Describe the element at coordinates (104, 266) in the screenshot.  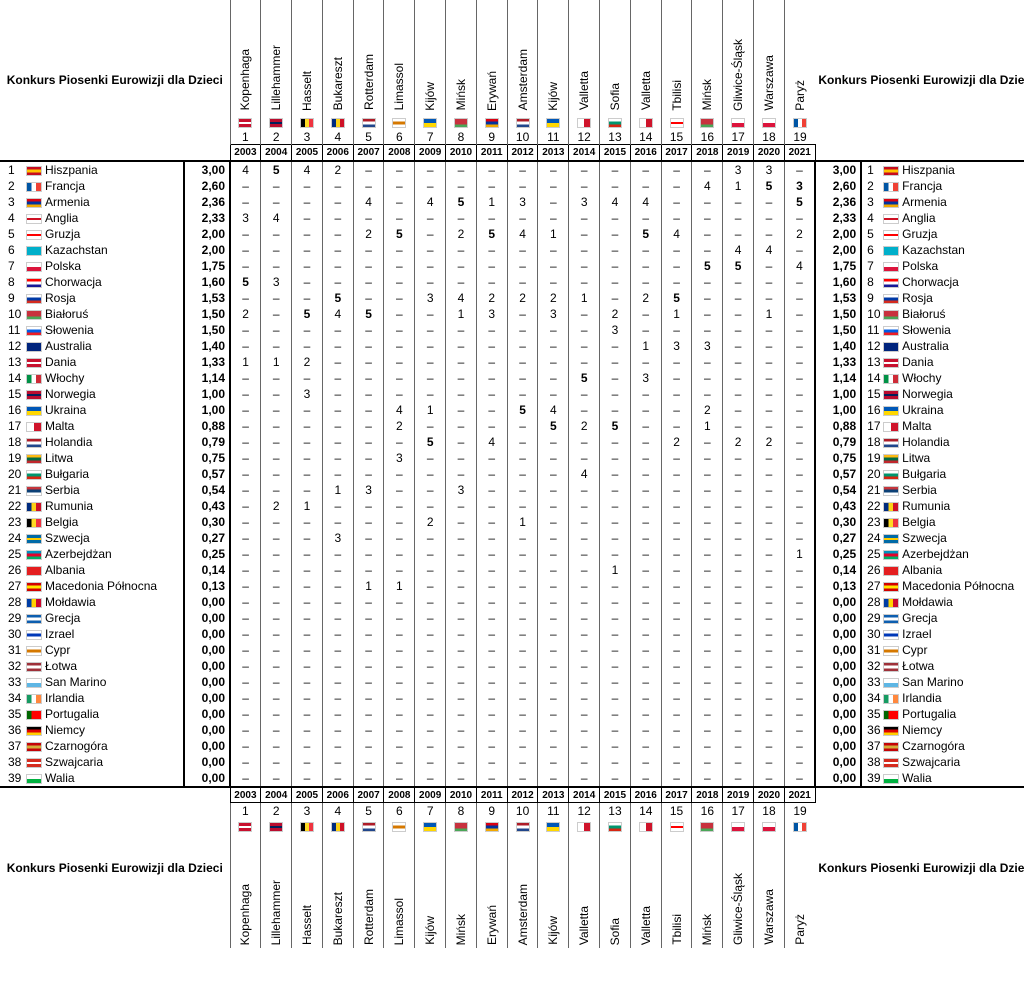
I see `country-cell: Polska` at that location.